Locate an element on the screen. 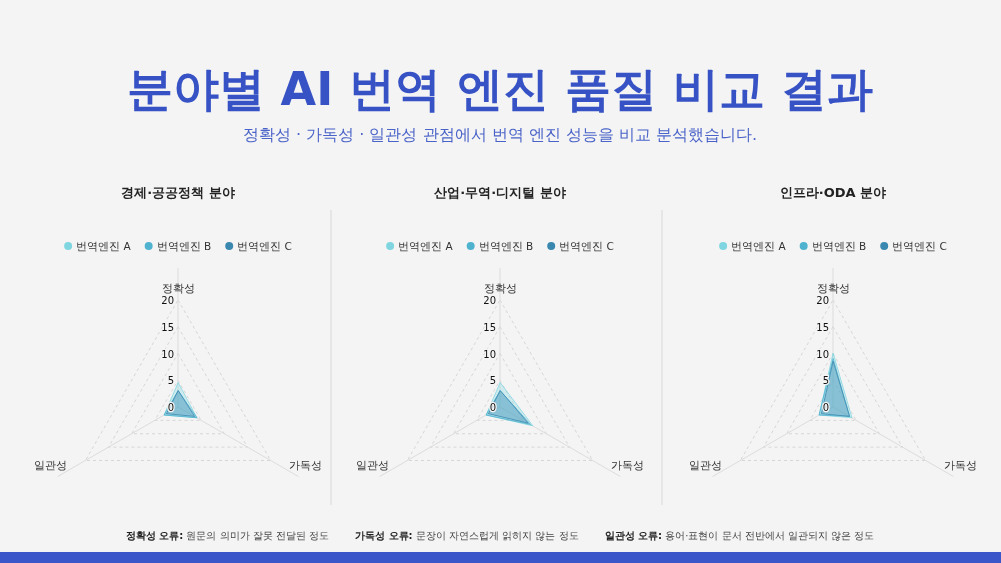 The image size is (1001, 563). text: 분야별 AI 번역 엔진 품질 비교 결과 is located at coordinates (500, 89).